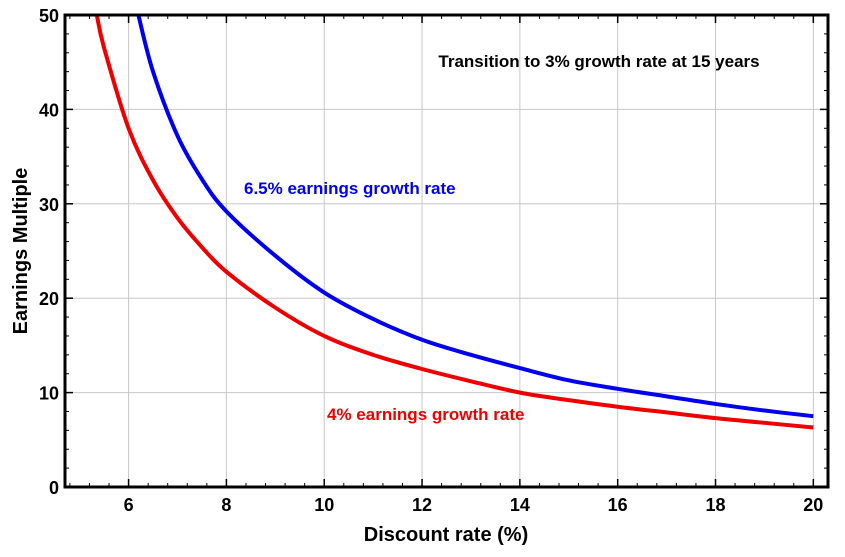 The width and height of the screenshot is (845, 557). Describe the element at coordinates (21, 251) in the screenshot. I see `y-axis-title: Earnings Multiple` at that location.